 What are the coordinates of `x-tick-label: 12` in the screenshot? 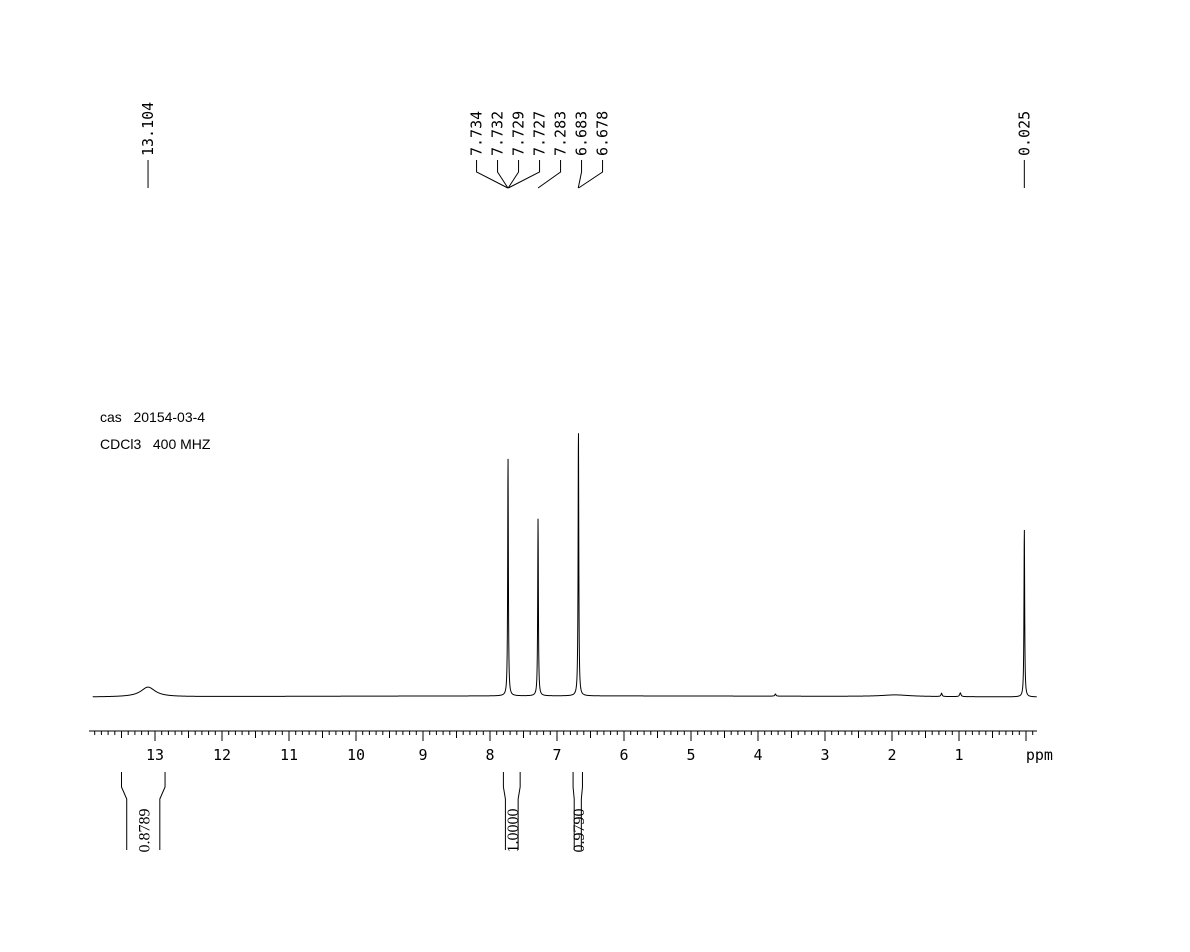 It's located at (222, 755).